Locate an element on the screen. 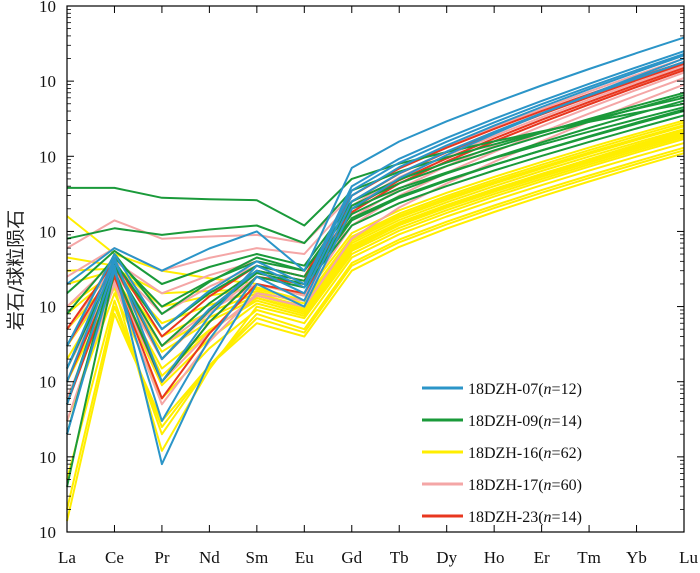  legend-entry-main: 18DZH-16( is located at coordinates (506, 453).